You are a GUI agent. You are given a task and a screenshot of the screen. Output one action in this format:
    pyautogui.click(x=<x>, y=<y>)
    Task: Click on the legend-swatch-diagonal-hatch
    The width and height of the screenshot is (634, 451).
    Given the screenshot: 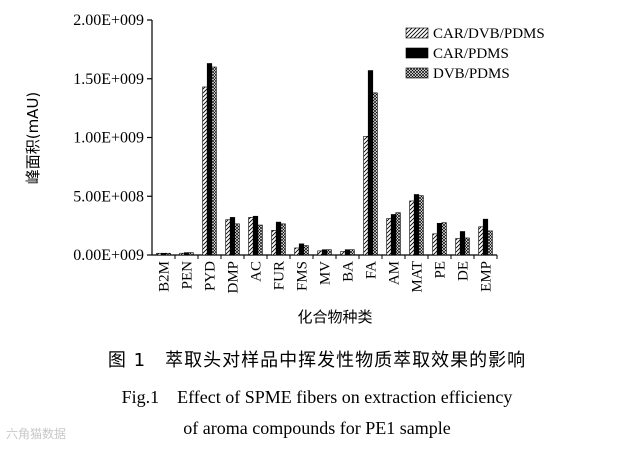 What is the action you would take?
    pyautogui.click(x=417, y=33)
    